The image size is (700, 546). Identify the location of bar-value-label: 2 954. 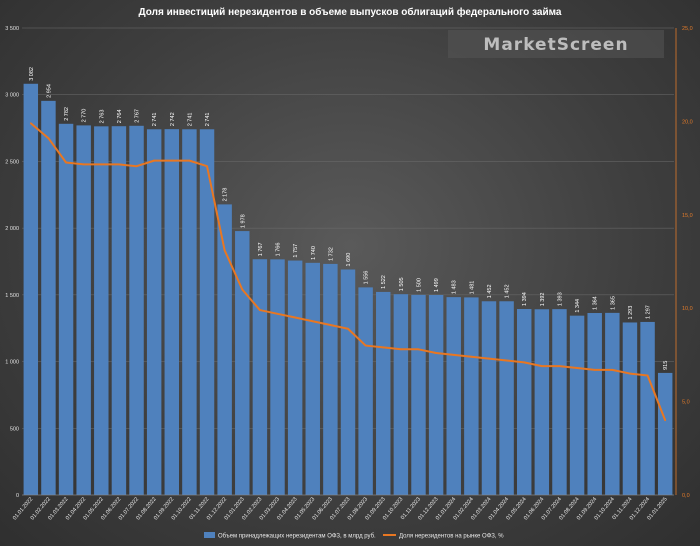
(49, 91).